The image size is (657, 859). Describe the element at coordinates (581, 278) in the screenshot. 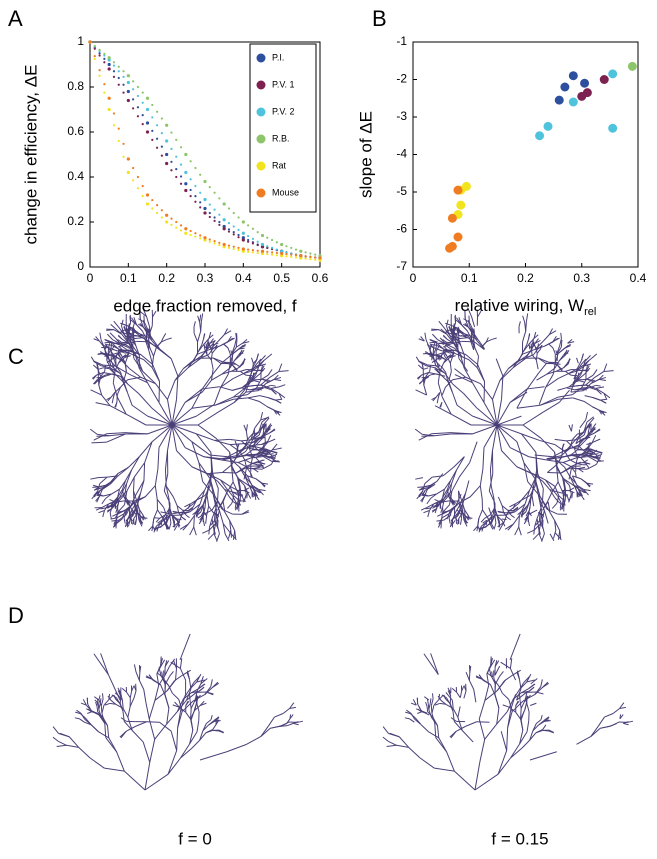

I see `x-tick-label: 0.3` at that location.